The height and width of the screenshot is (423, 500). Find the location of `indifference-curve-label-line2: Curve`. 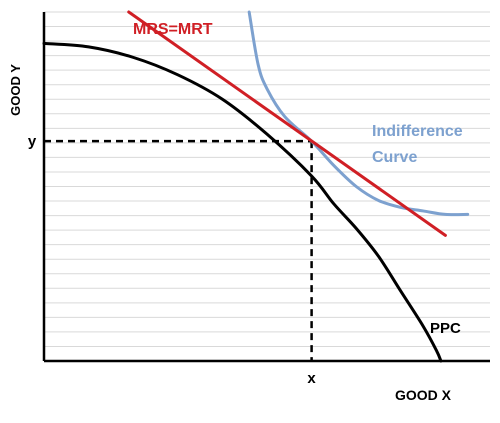

indifference-curve-label-line2: Curve is located at coordinates (394, 157).